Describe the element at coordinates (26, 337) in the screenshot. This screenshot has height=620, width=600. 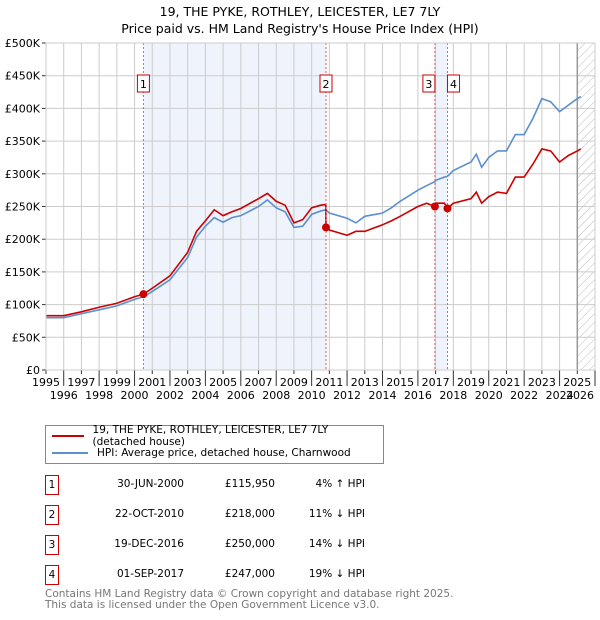
I see `y-tick-label: £50K` at that location.